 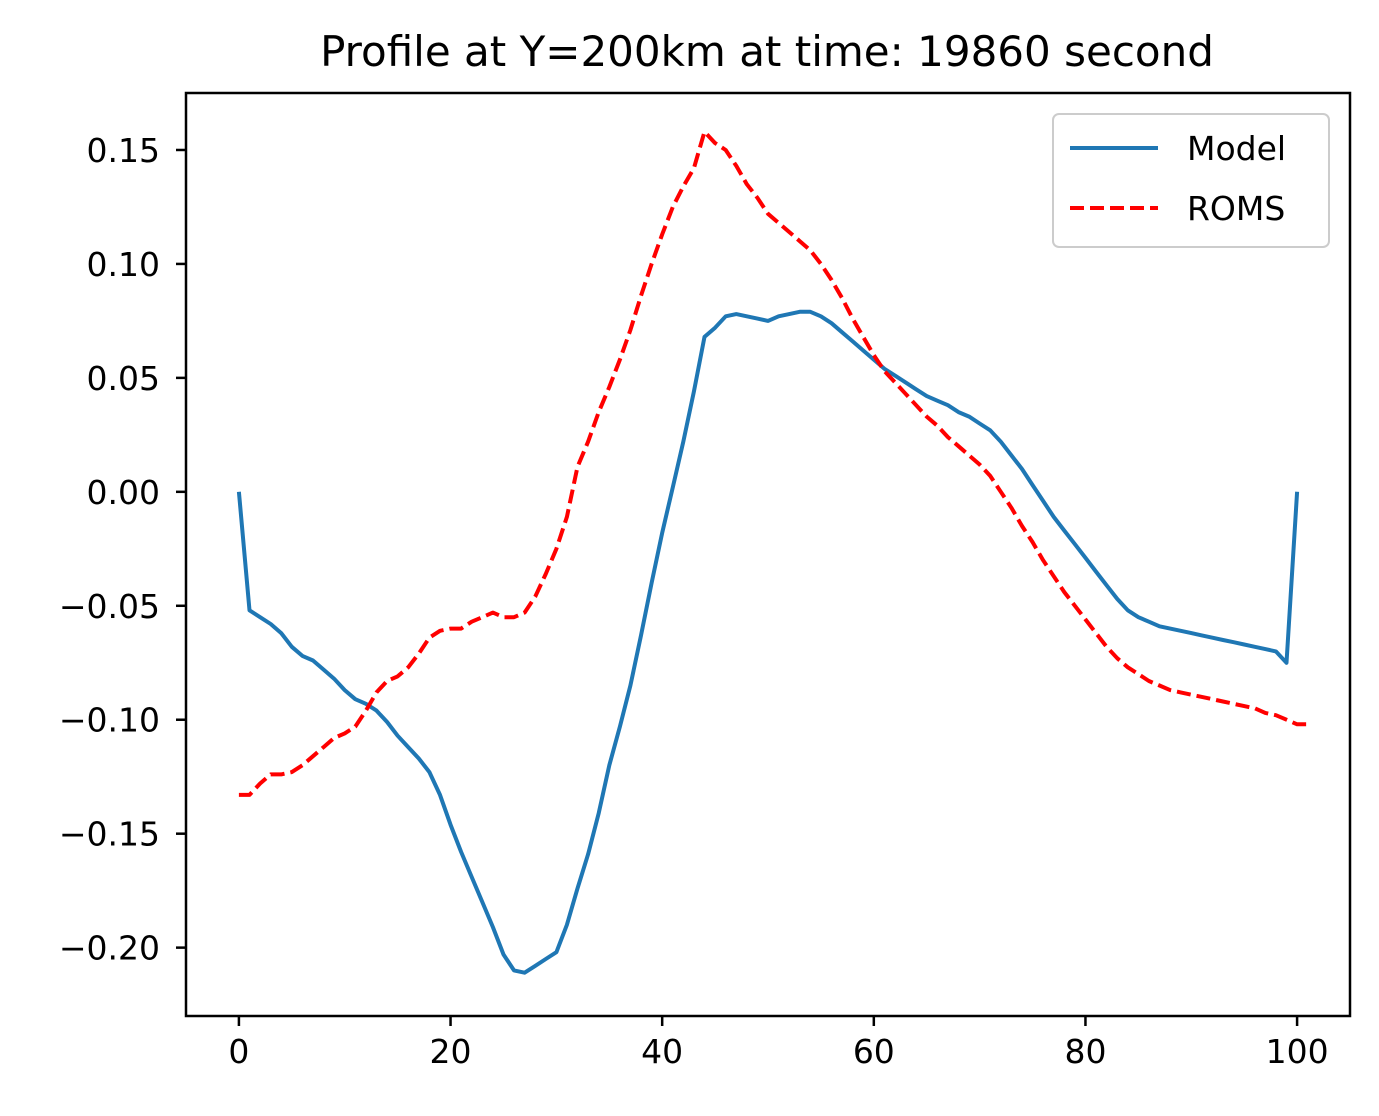 What do you see at coordinates (122, 549) in the screenshot?
I see `y-axis: 0.15 0.10 0.05 0.00 −0.05 −0.10 −0.15 −0.20` at bounding box center [122, 549].